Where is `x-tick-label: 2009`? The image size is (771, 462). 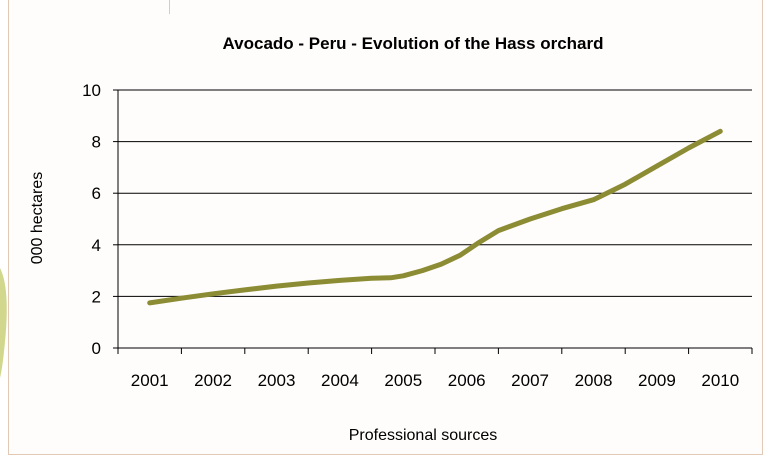
x-tick-label: 2009 is located at coordinates (657, 380).